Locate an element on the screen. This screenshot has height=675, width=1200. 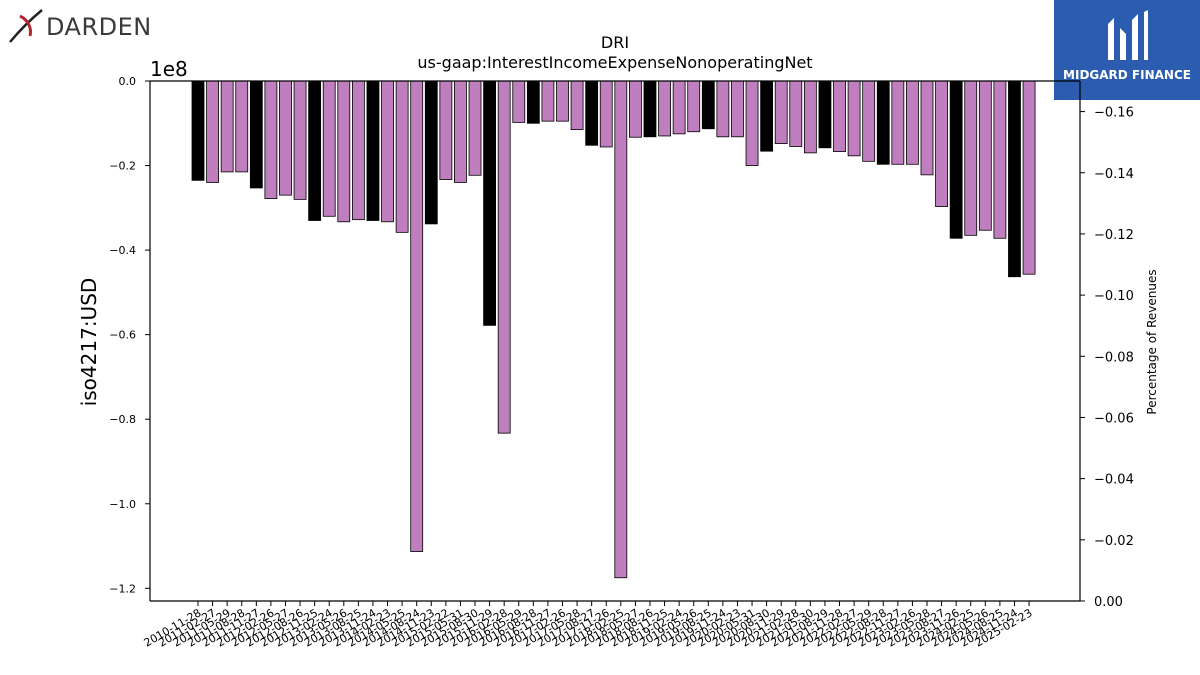
y2-tick-label: −0.02 is located at coordinates (1114, 541).